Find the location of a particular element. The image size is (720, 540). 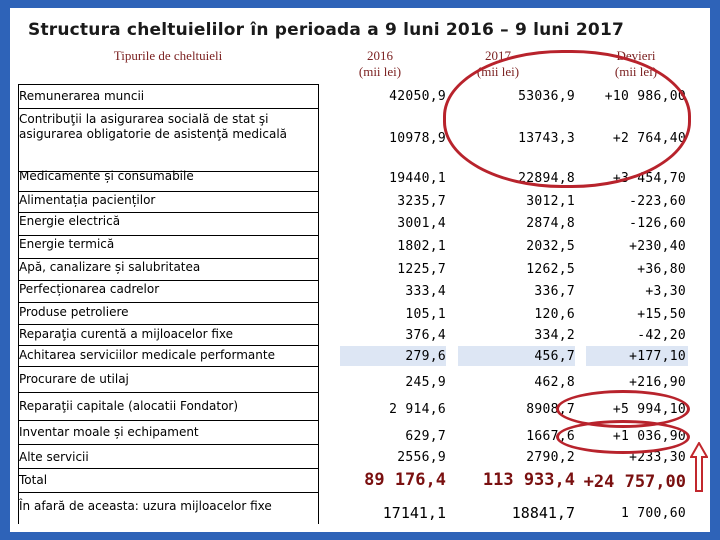

row-label: Energie electrică is located at coordinates (70, 221).